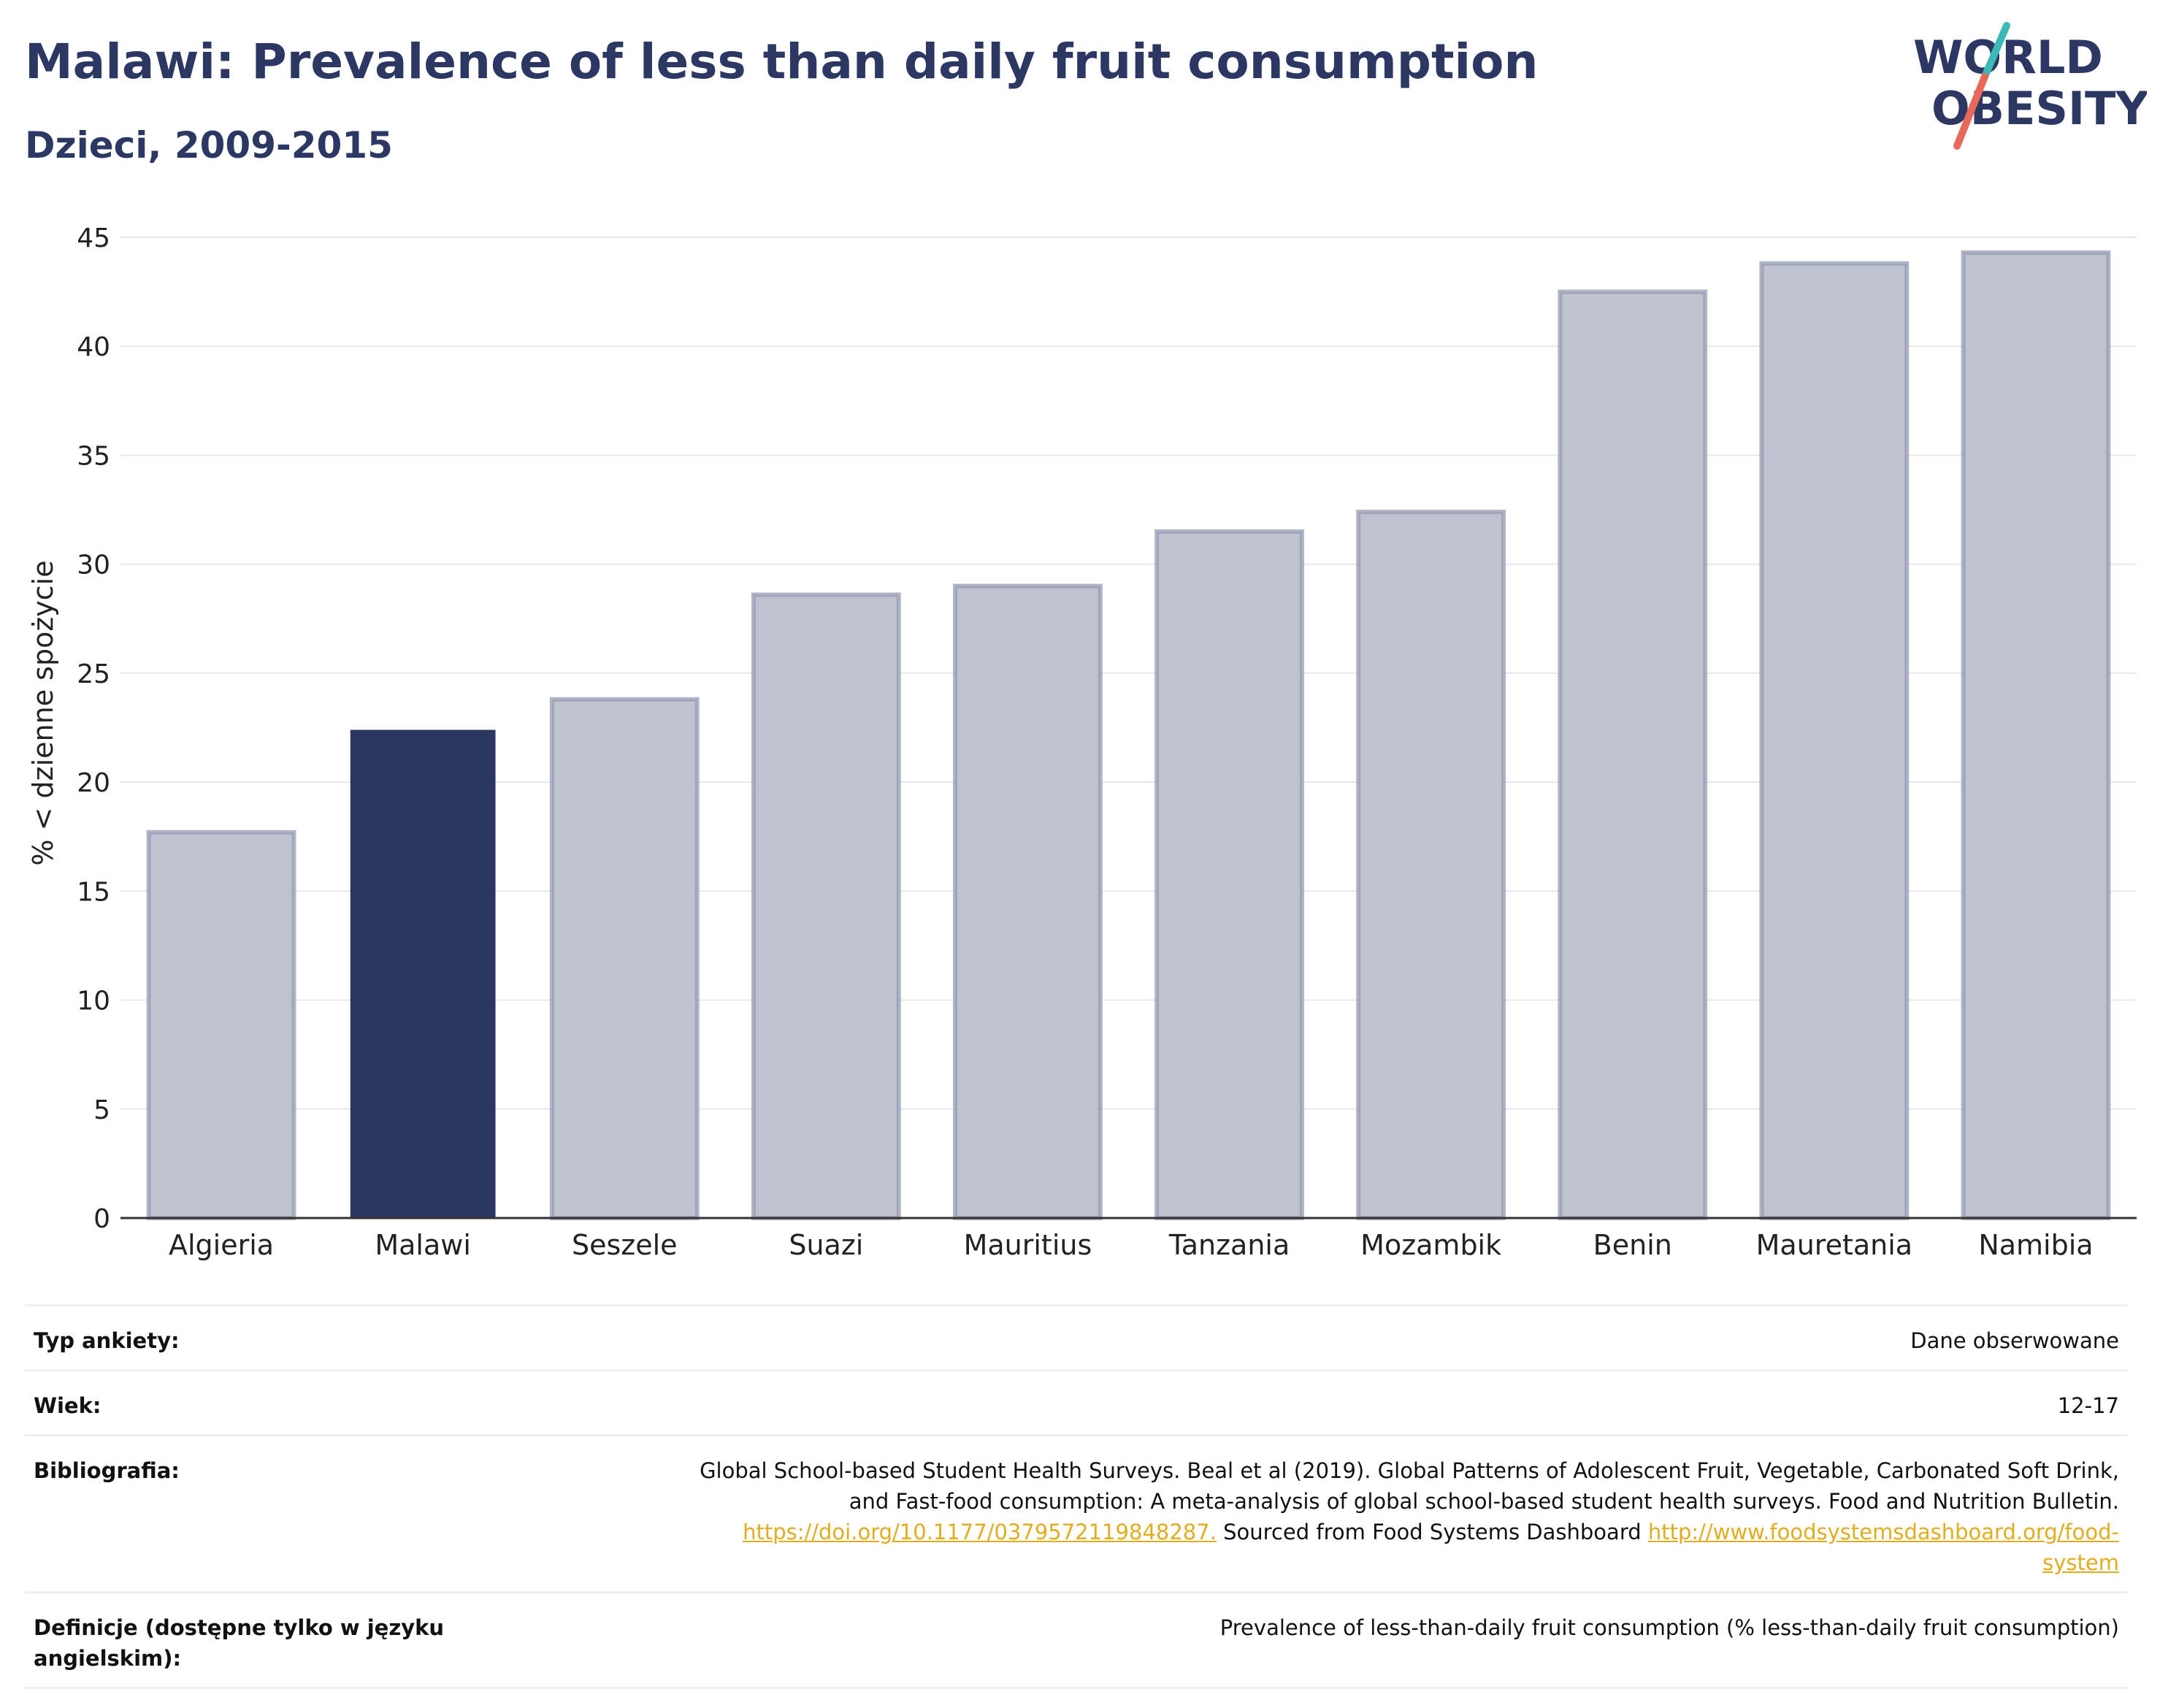 The image size is (2160, 1708). I want to click on x-tick-label: Mauritius, so click(1028, 1245).